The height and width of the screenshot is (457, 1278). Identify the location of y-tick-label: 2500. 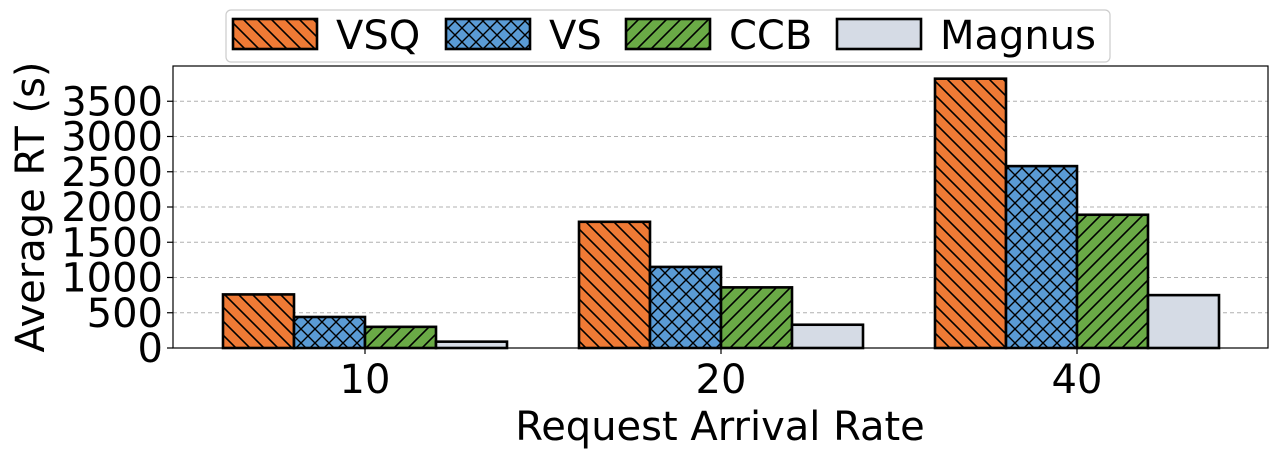
(112, 173).